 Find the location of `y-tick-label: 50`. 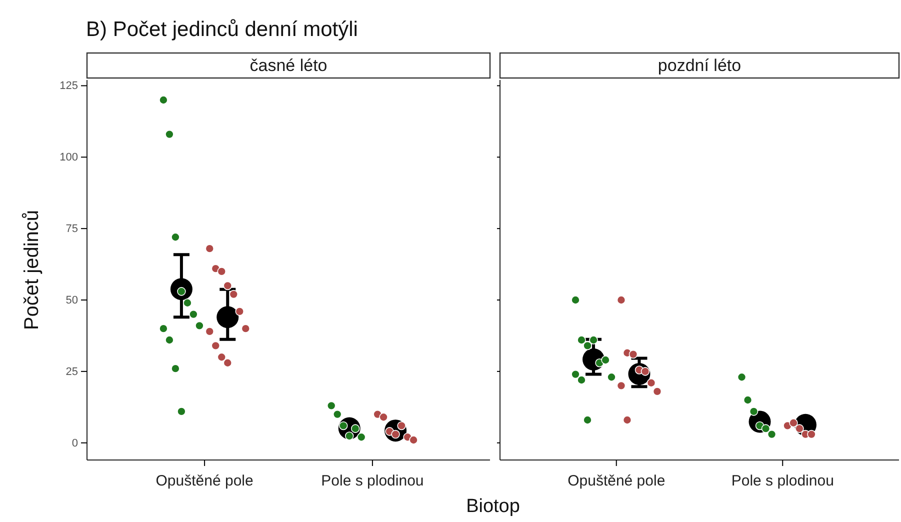

y-tick-label: 50 is located at coordinates (72, 300).